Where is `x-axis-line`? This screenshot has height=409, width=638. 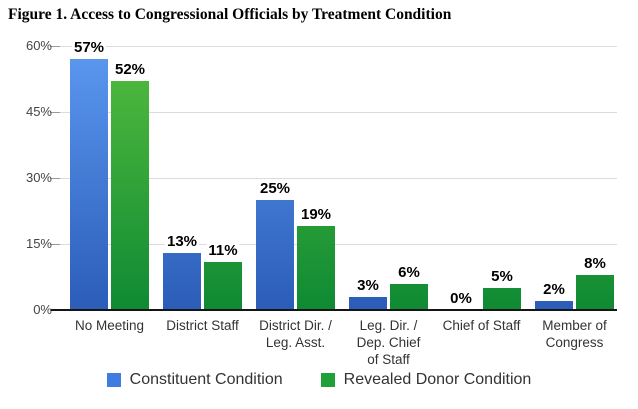
x-axis-line is located at coordinates (334, 310).